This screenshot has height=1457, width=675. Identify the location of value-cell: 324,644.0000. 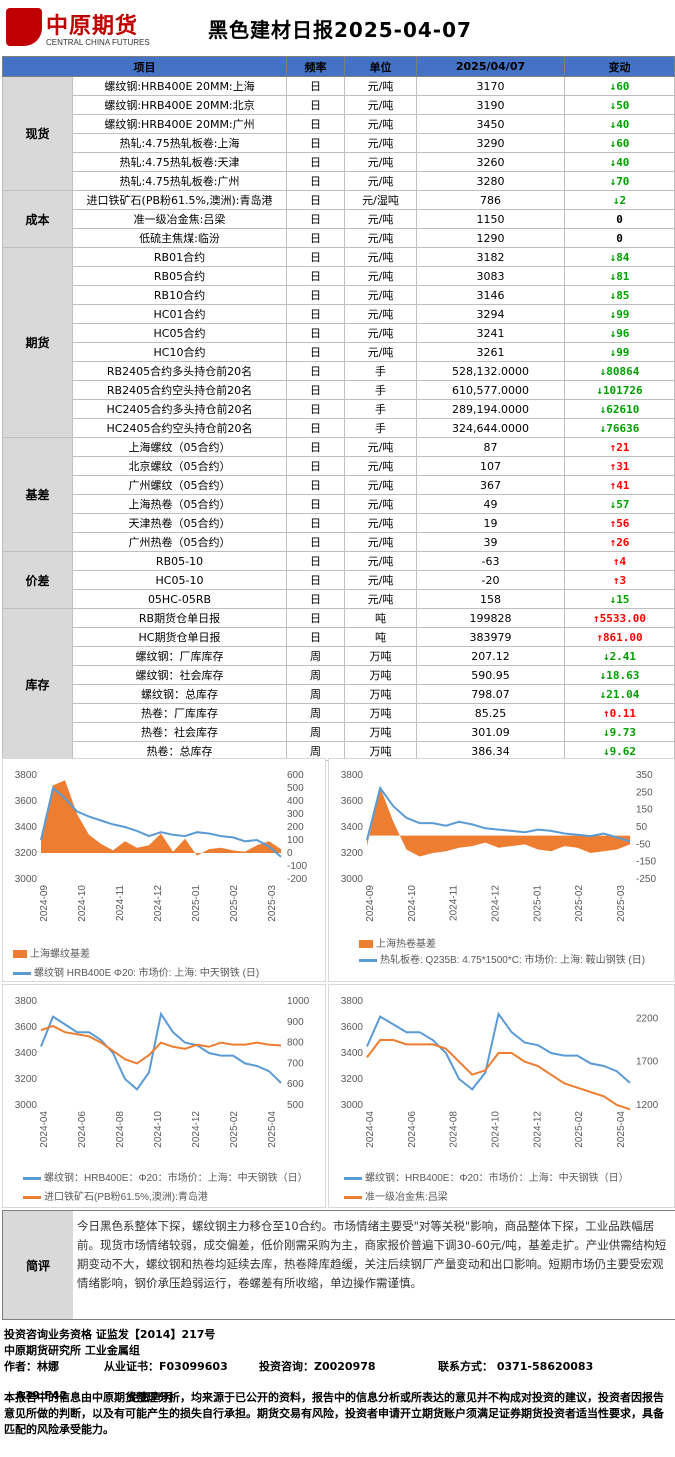
(490, 428).